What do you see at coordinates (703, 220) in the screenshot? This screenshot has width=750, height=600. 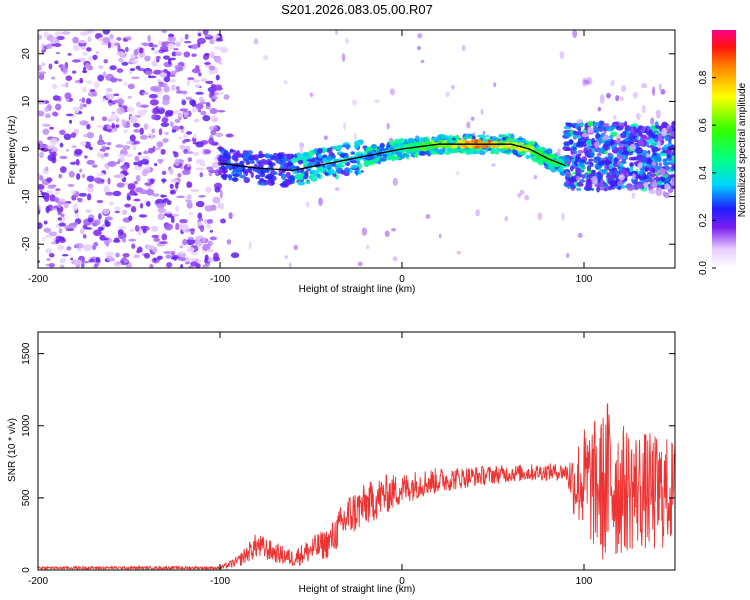 I see `colorbar-tick-label: 0.2` at bounding box center [703, 220].